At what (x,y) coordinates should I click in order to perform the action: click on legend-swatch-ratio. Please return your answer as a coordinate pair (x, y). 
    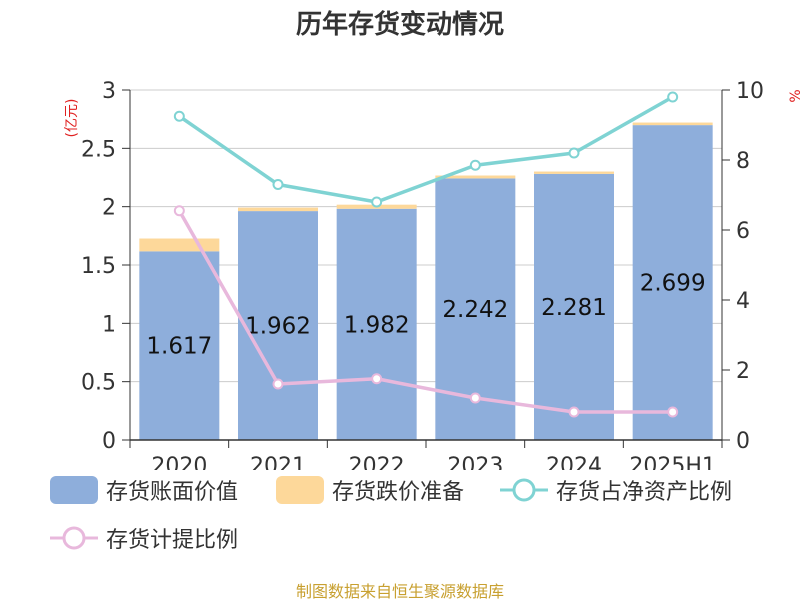
    Looking at the image, I should click on (524, 490).